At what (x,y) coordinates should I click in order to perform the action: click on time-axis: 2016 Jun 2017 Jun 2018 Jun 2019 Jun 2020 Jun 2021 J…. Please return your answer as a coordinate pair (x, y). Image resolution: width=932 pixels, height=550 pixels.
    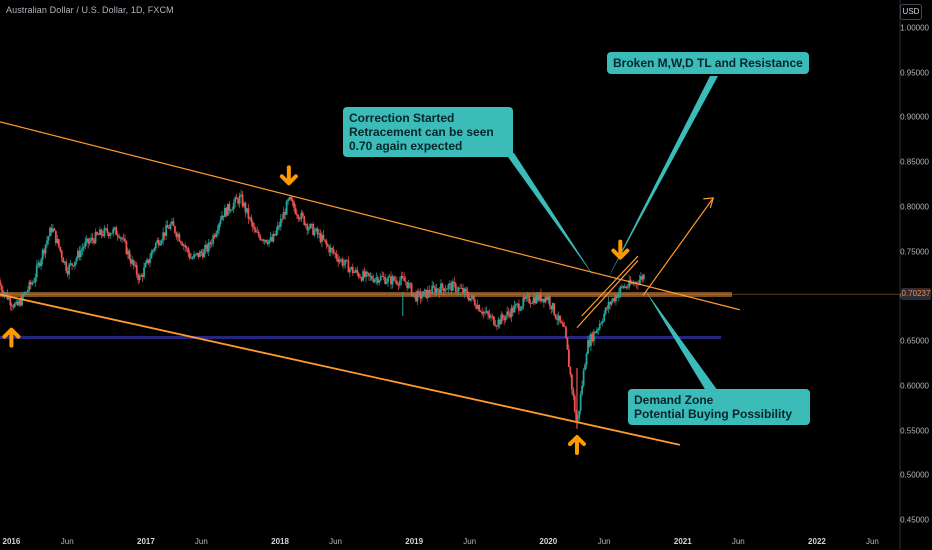
    Looking at the image, I should click on (450, 540).